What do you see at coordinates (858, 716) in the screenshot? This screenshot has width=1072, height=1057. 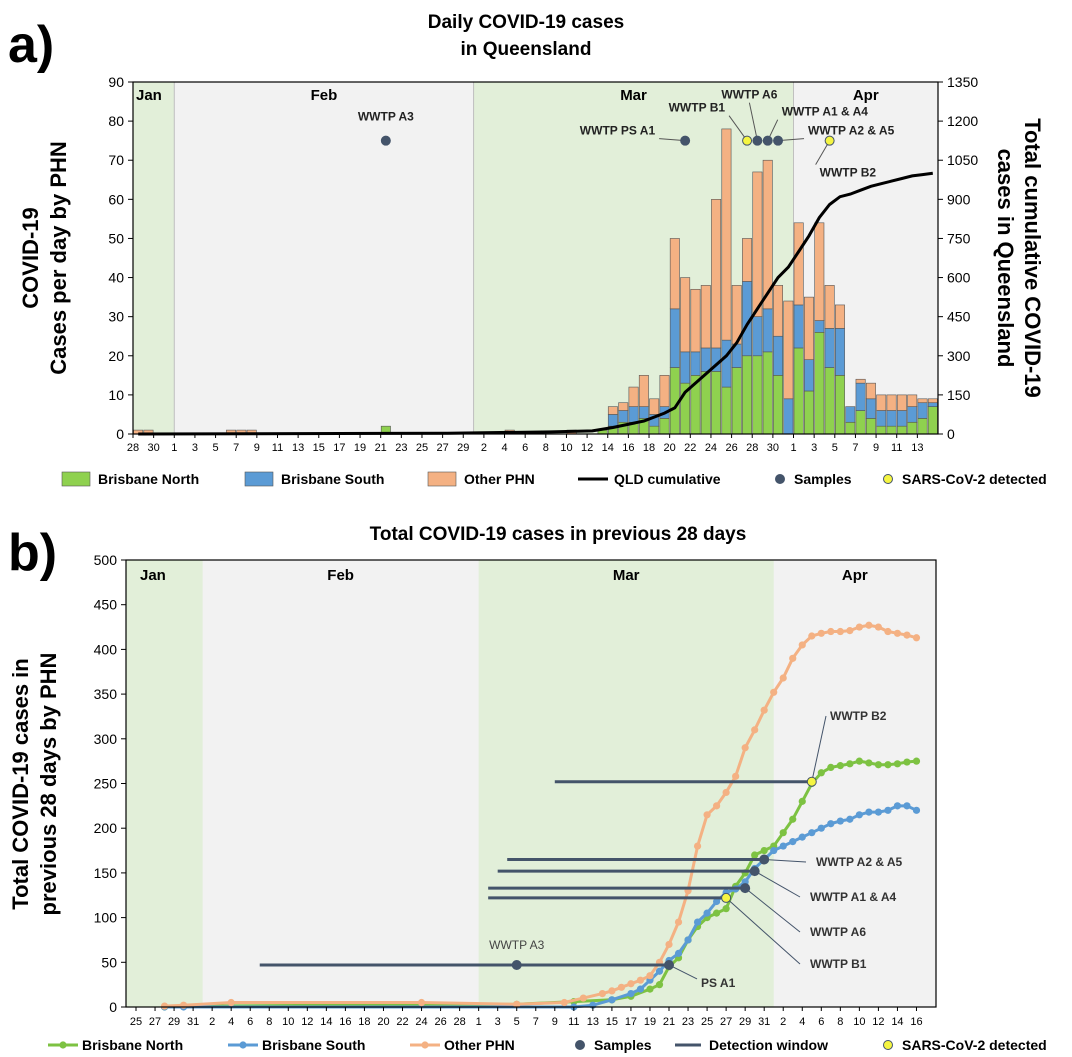 I see `window-label: WWTP B2` at bounding box center [858, 716].